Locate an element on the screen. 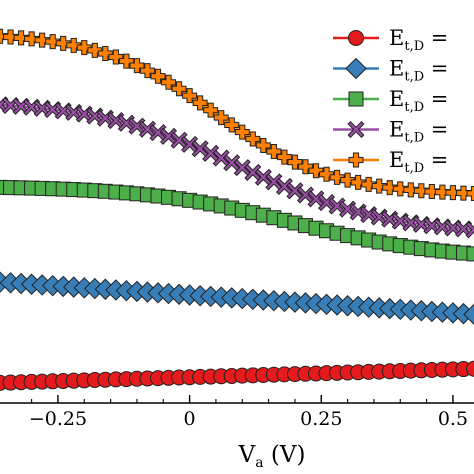 This screenshot has height=474, width=474. x-tick-label: 0.5 is located at coordinates (453, 419).